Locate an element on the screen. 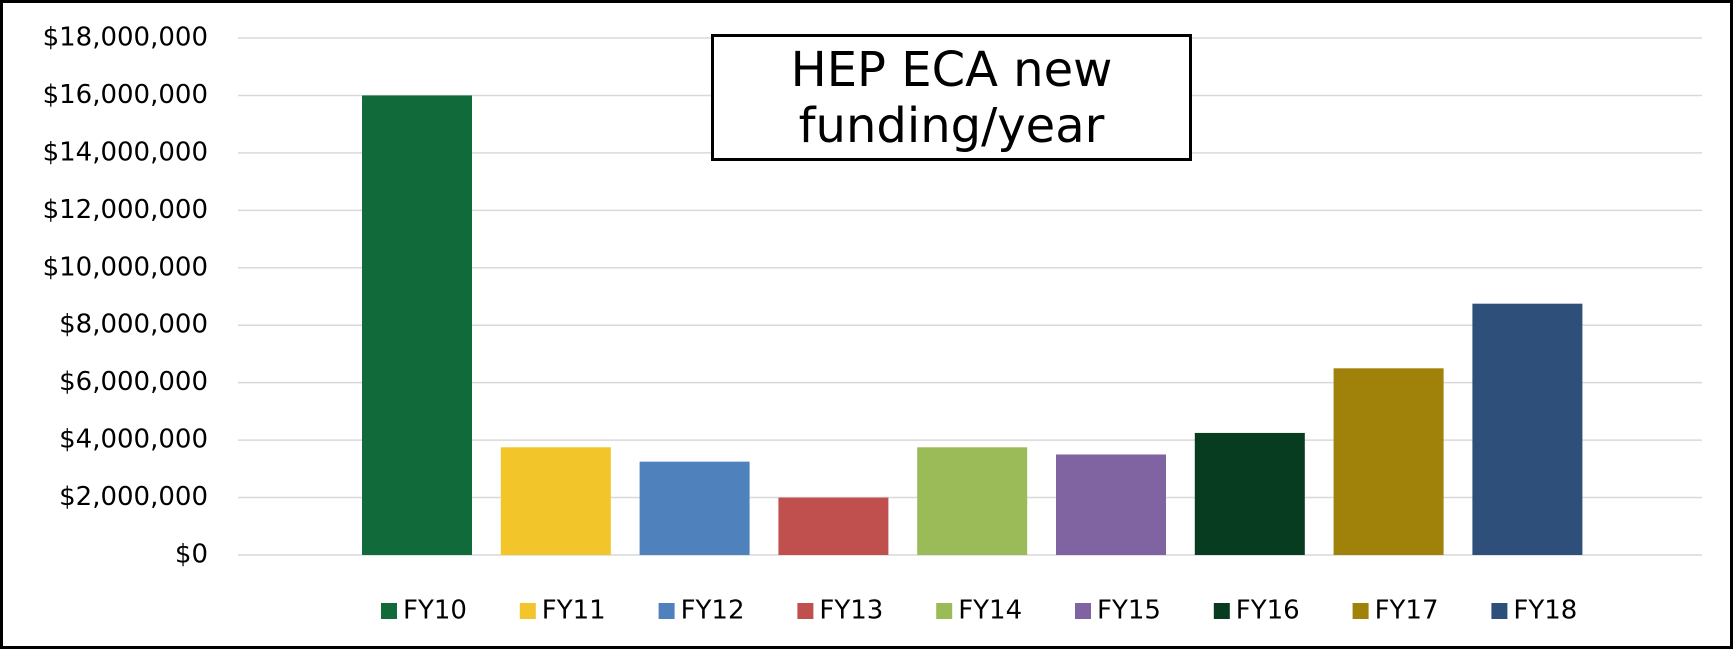 This screenshot has width=1733, height=649. y-tick-label: $4,000,000 is located at coordinates (133, 440).